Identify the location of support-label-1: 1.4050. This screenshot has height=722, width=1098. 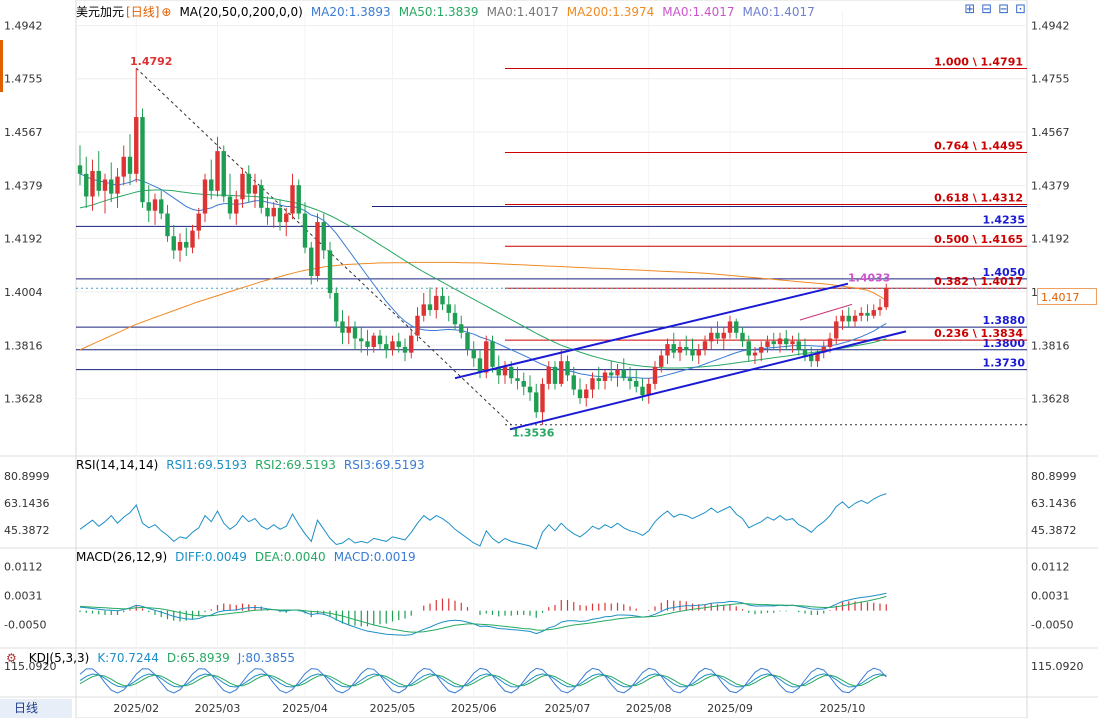
(1004, 272).